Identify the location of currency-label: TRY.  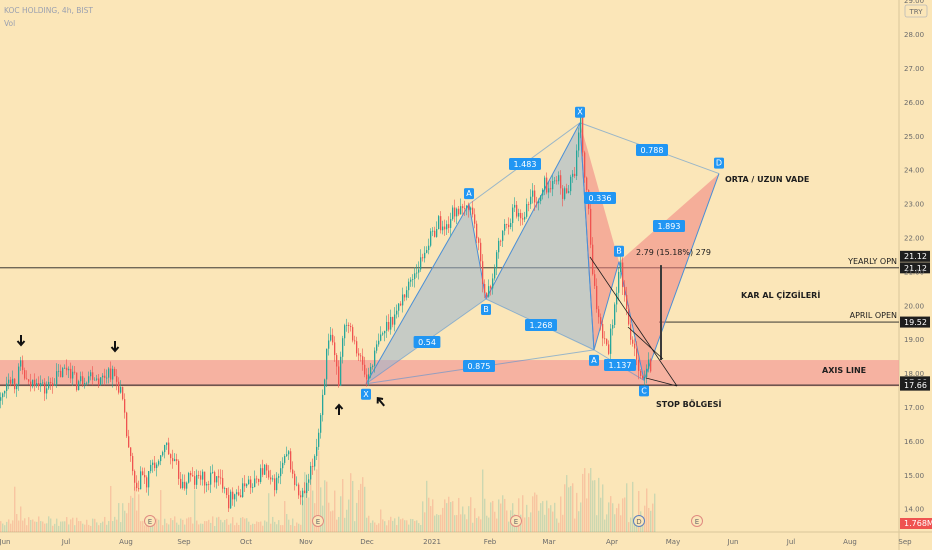
(916, 12).